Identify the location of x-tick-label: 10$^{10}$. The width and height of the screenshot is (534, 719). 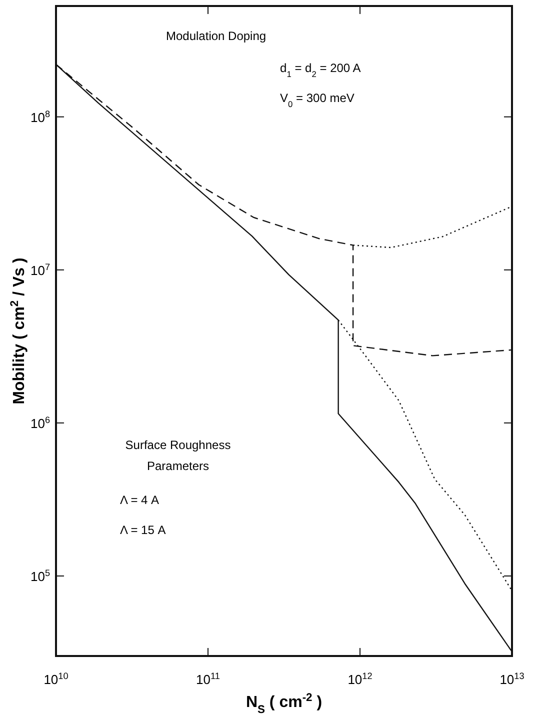
(56, 679).